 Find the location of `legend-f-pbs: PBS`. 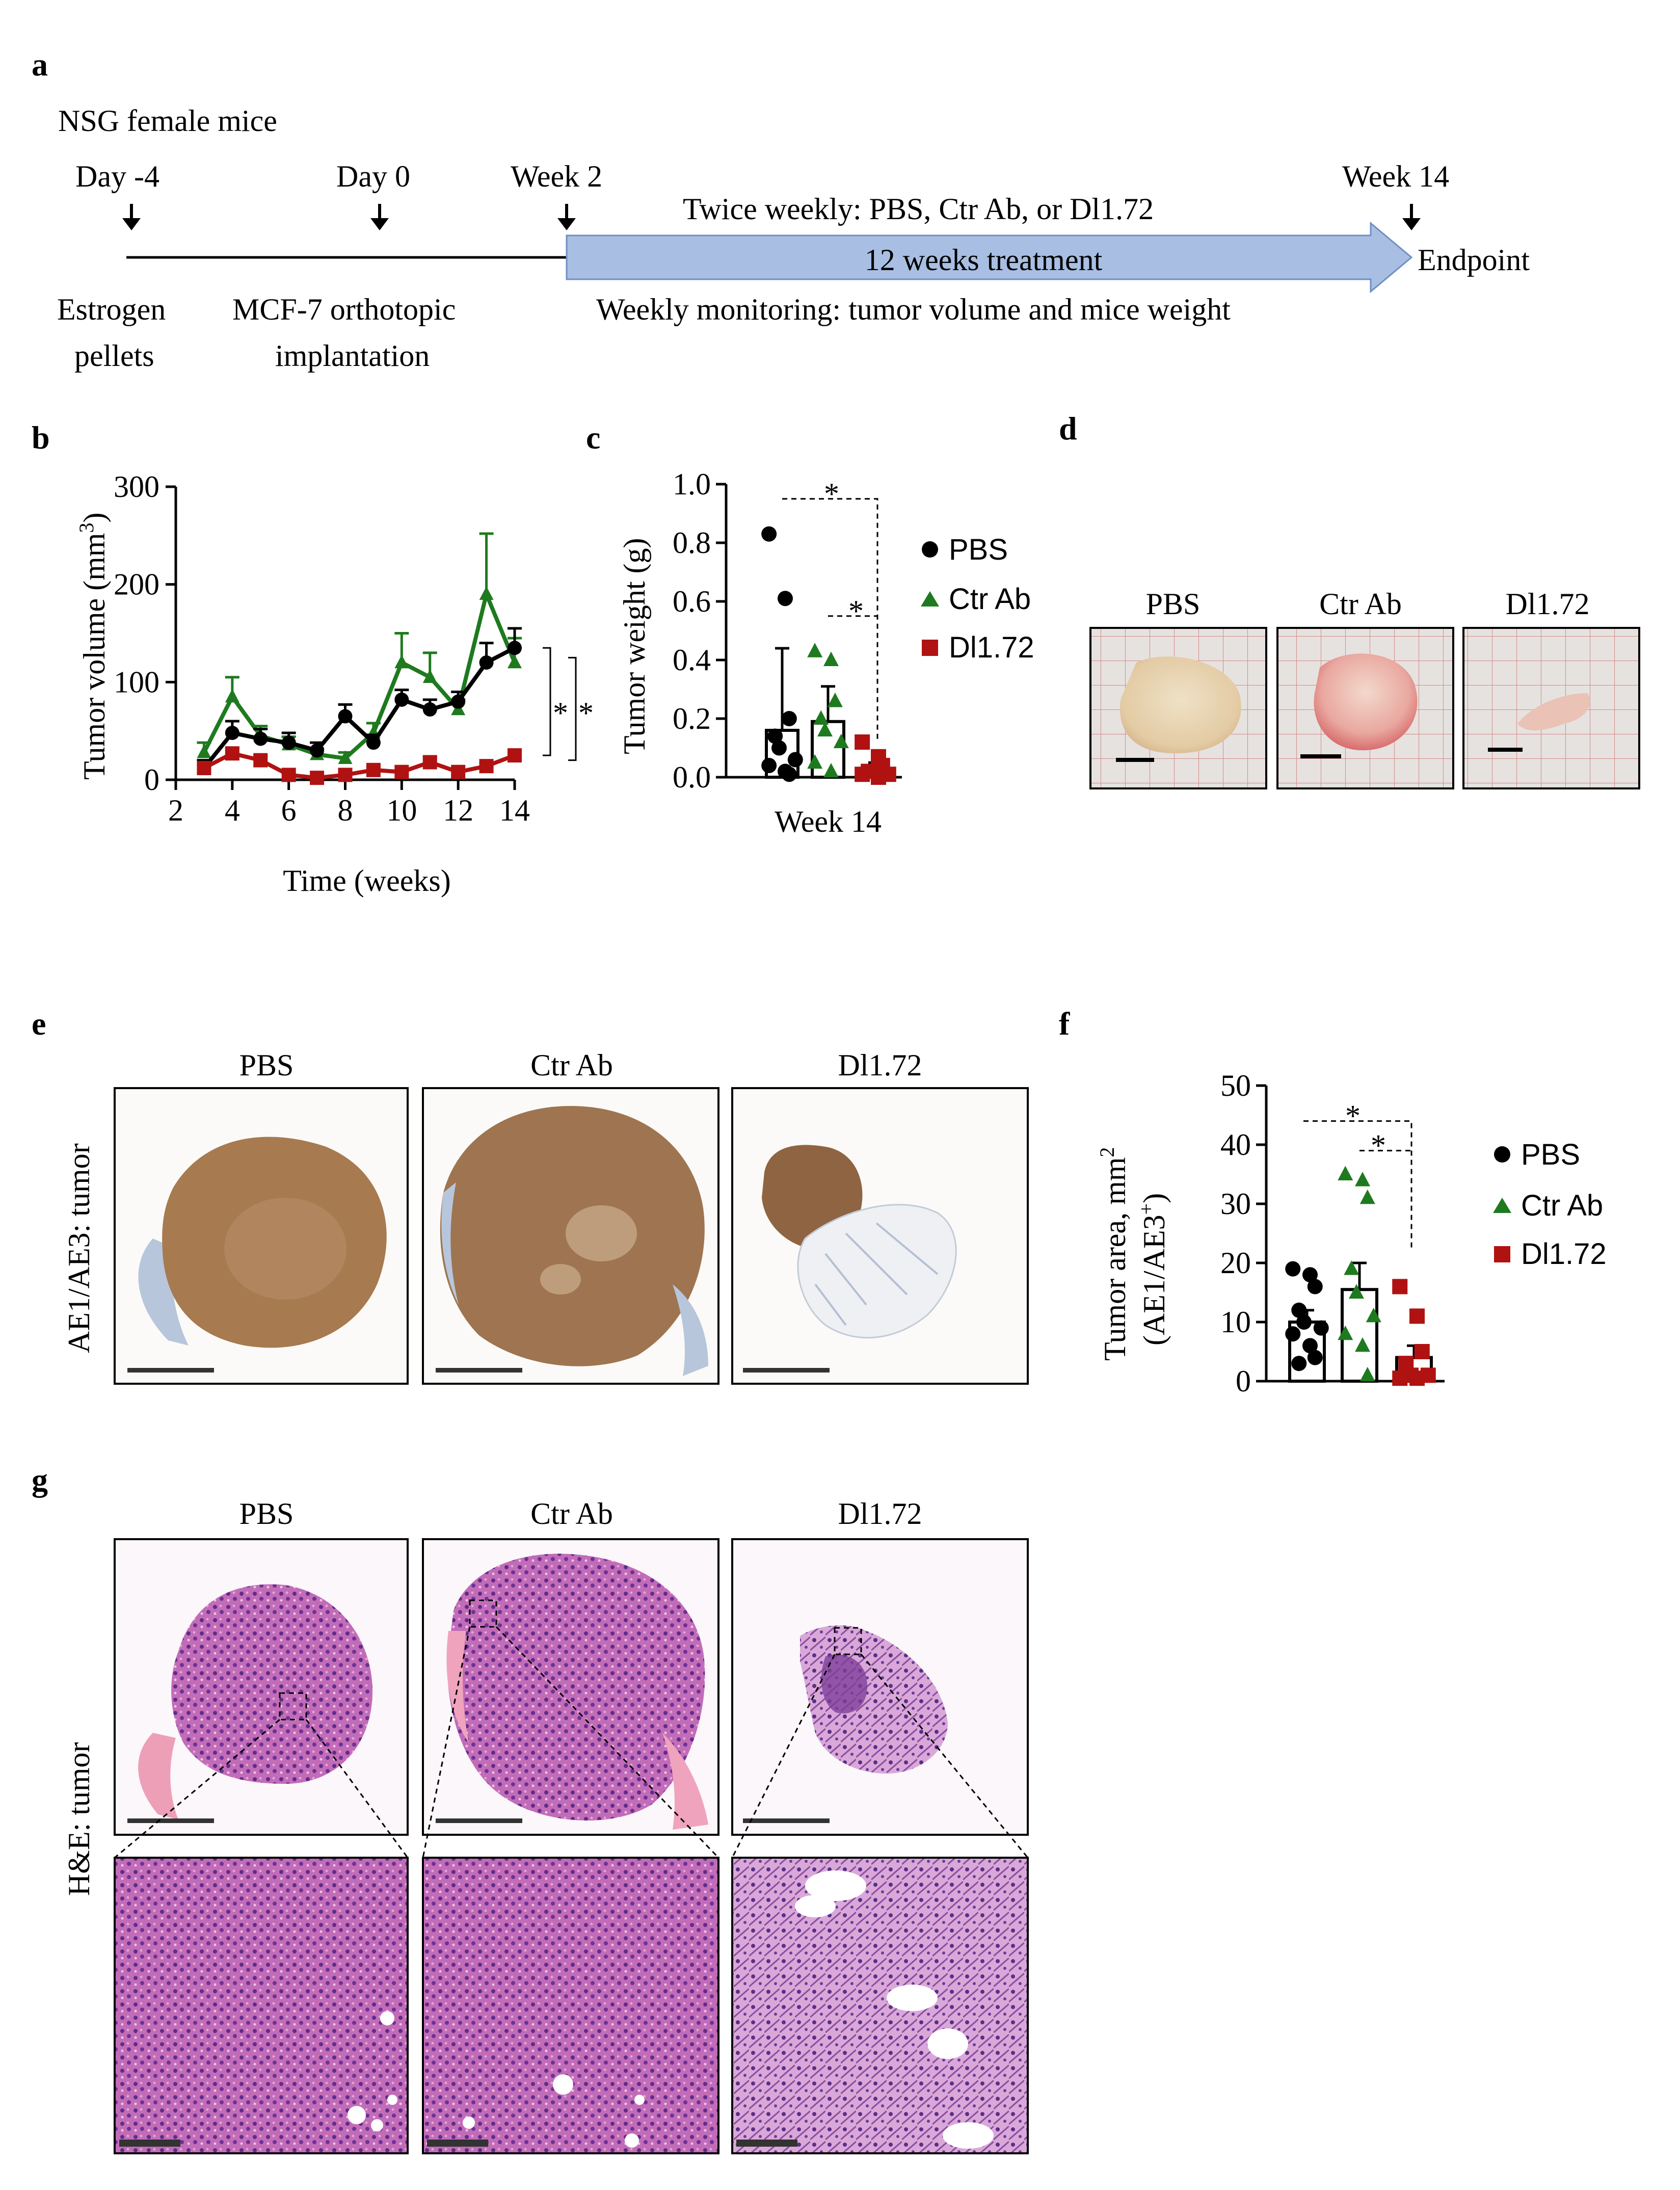

legend-f-pbs: PBS is located at coordinates (1550, 1154).